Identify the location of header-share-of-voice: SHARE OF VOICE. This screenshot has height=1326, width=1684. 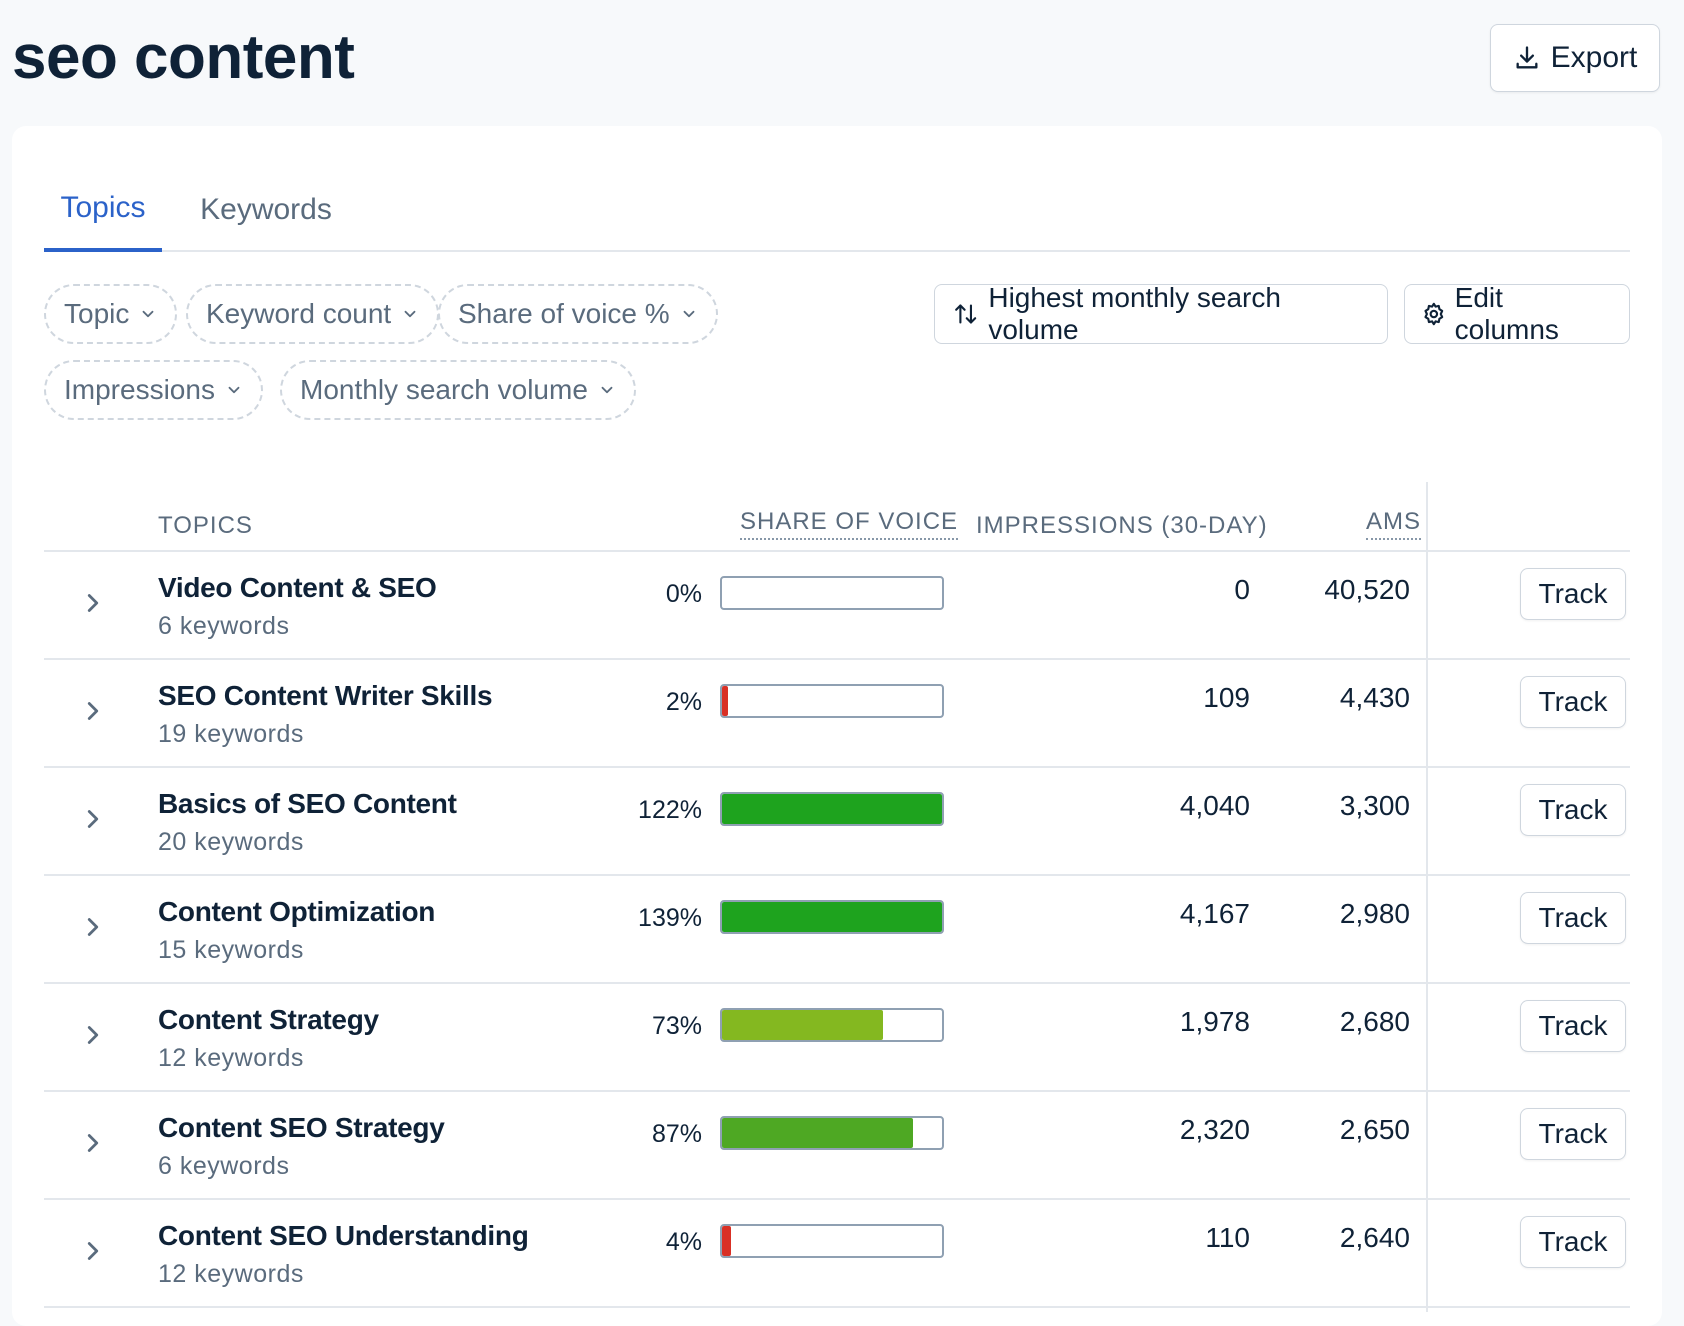
(849, 524).